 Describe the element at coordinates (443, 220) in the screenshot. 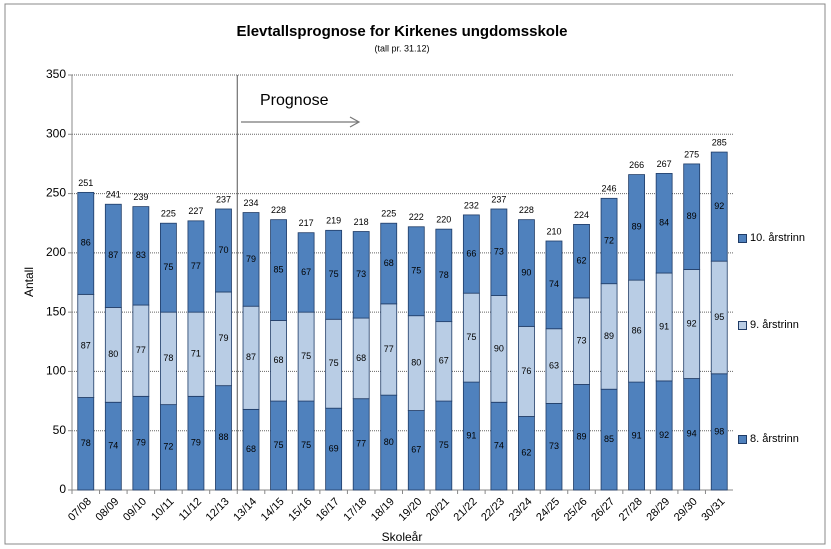

I see `total-label: 220` at that location.